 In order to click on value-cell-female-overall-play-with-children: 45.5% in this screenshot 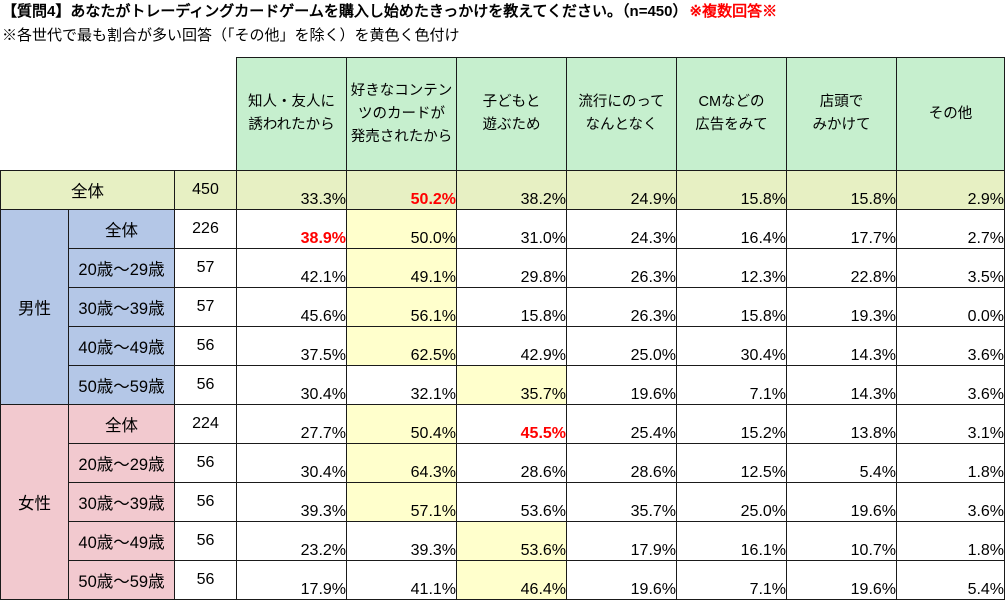, I will do `click(512, 424)`.